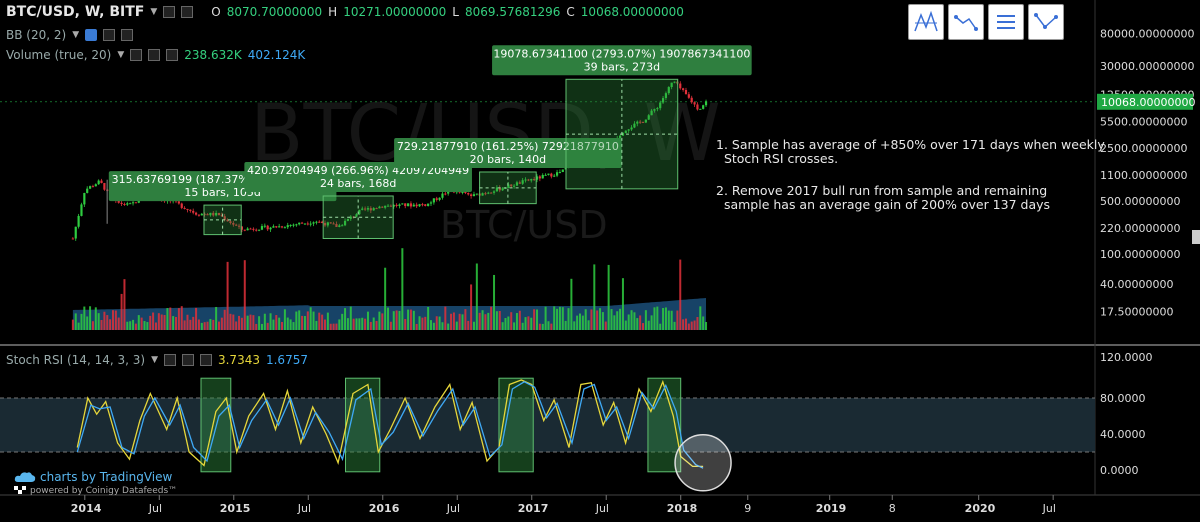 The image size is (1200, 522). Describe the element at coordinates (395, 12) in the screenshot. I see `ohlc-high-value: 10271.00000000` at that location.